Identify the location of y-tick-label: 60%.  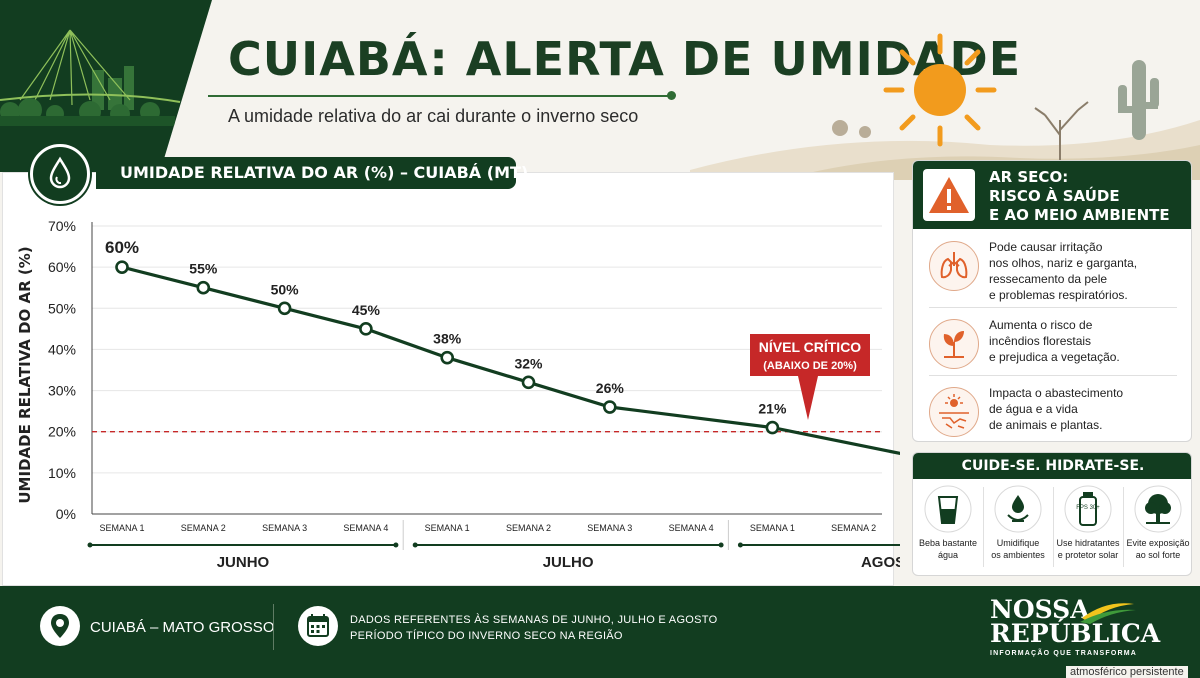
(62, 267).